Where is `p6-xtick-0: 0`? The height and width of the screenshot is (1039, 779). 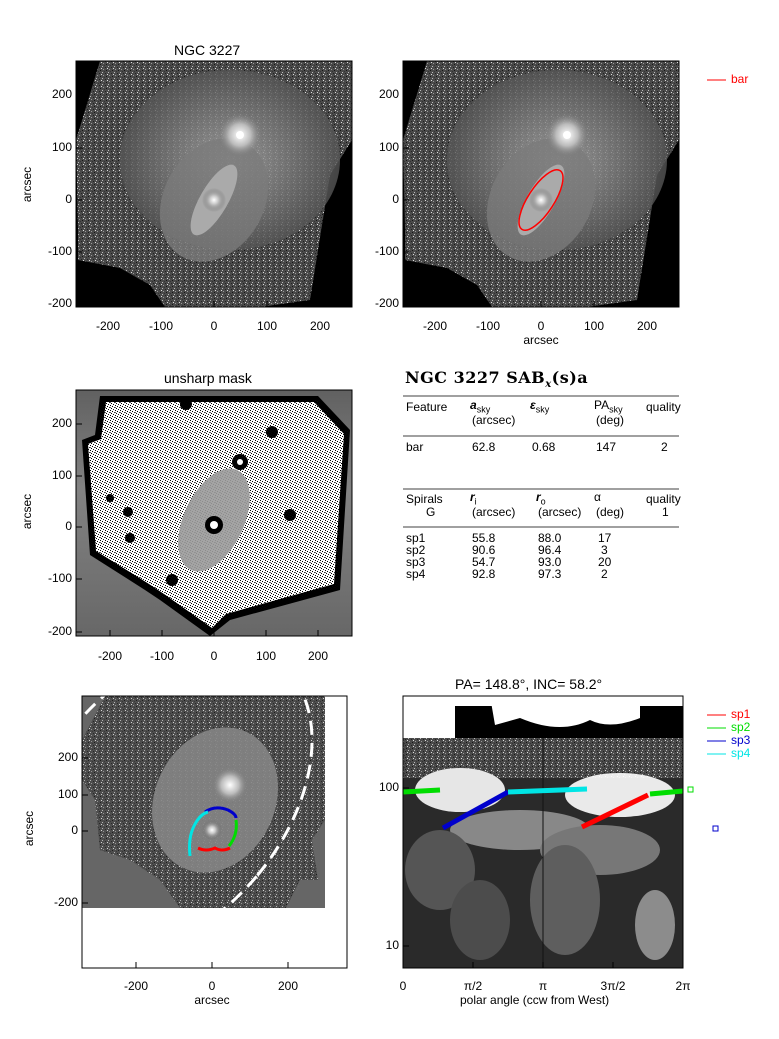
p6-xtick-0: 0 is located at coordinates (403, 986).